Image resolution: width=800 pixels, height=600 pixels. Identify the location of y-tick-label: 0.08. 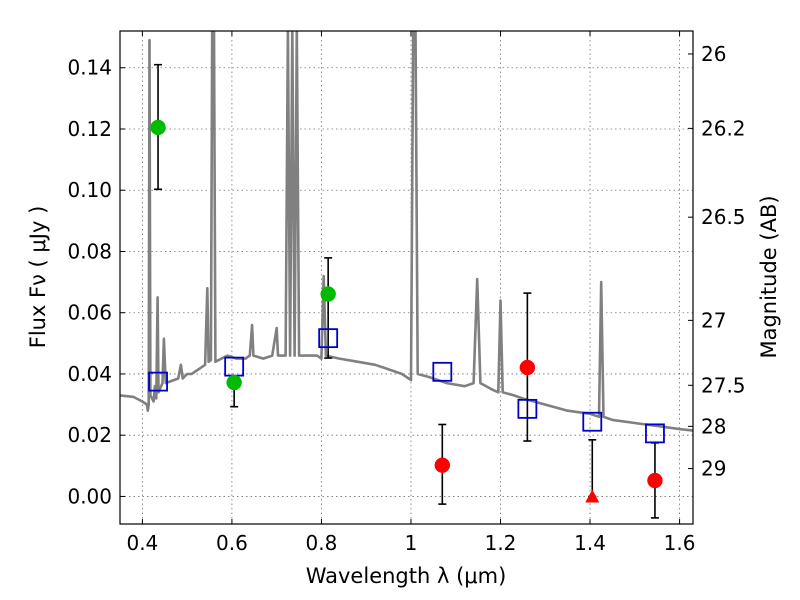
(89, 251).